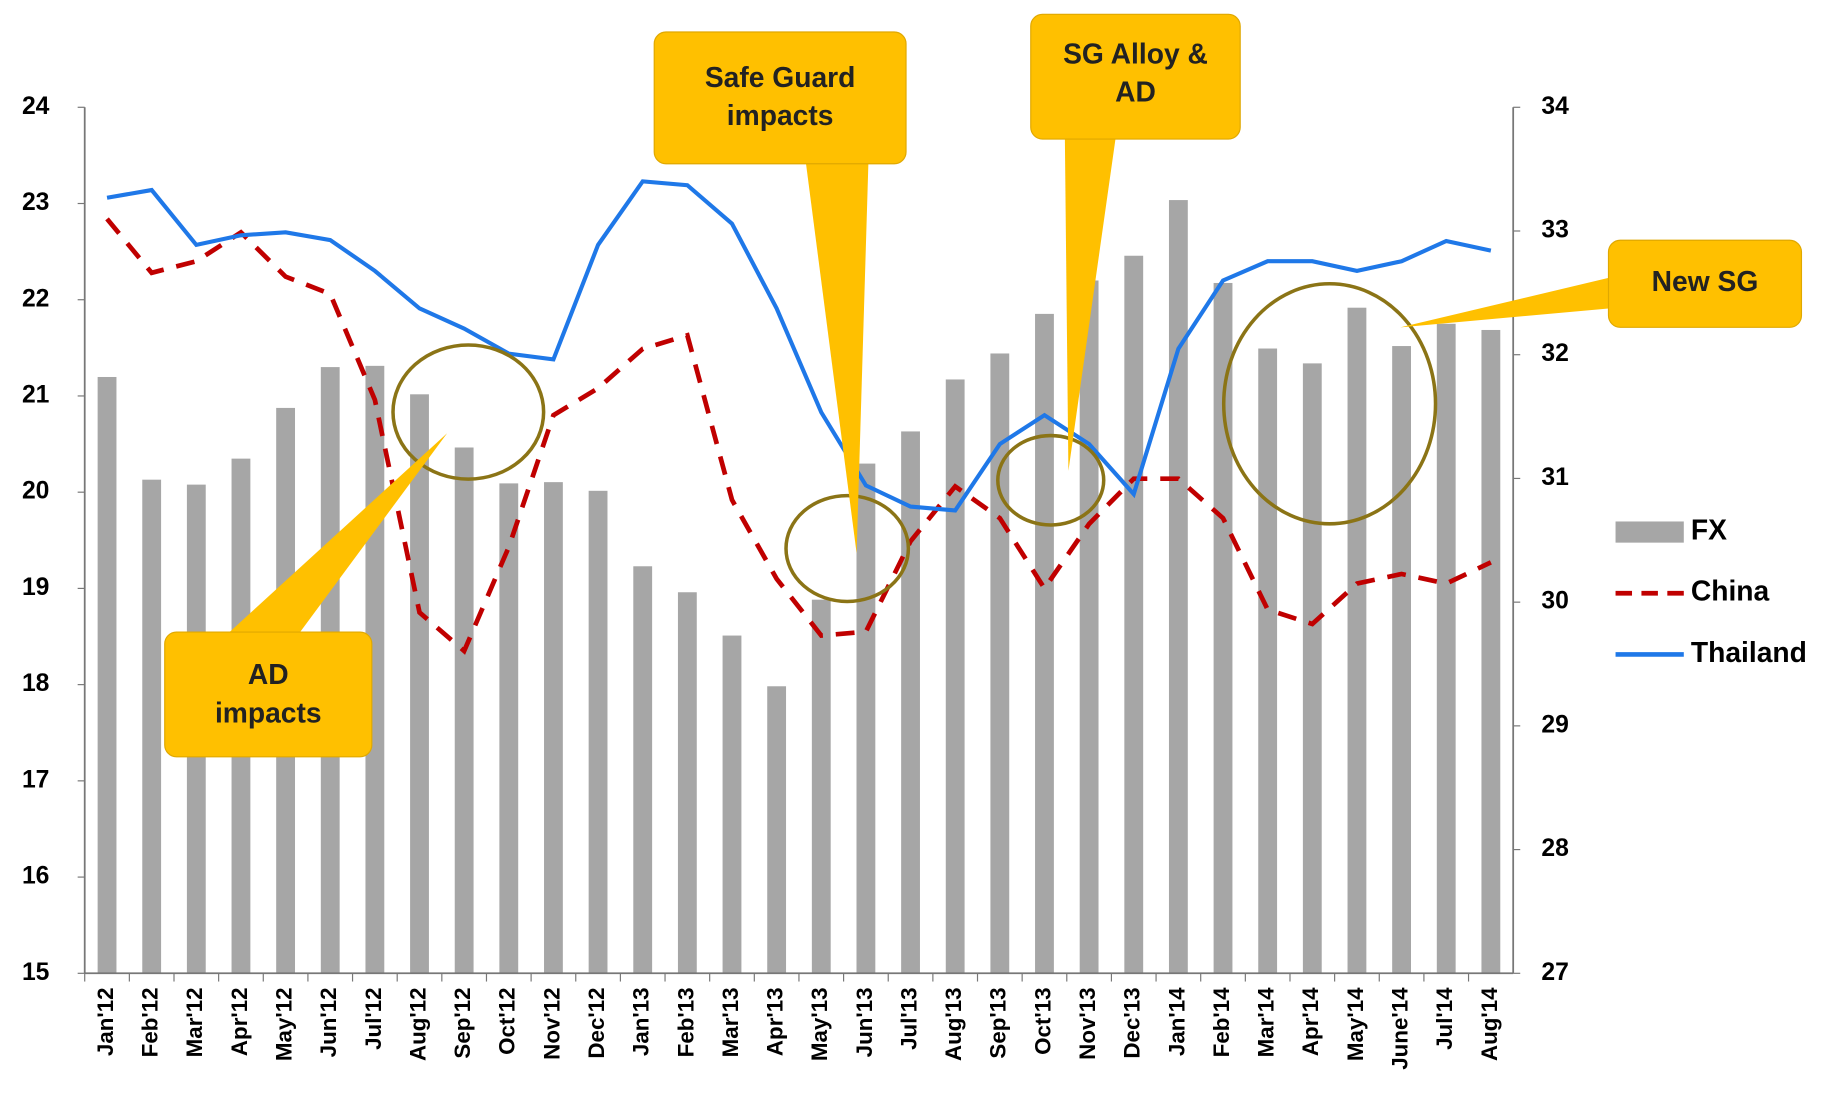 Image resolution: width=1845 pixels, height=1115 pixels. What do you see at coordinates (1135, 73) in the screenshot?
I see `annotation: SG Alloy & AD` at bounding box center [1135, 73].